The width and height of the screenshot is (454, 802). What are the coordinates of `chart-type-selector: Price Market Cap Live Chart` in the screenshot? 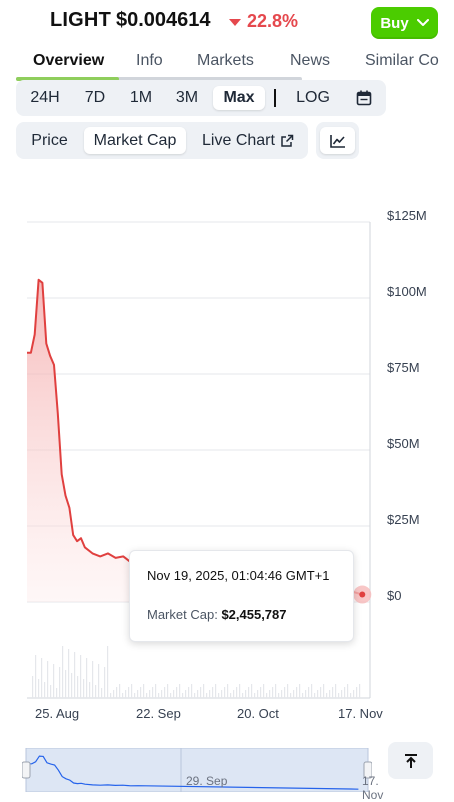 It's located at (162, 140).